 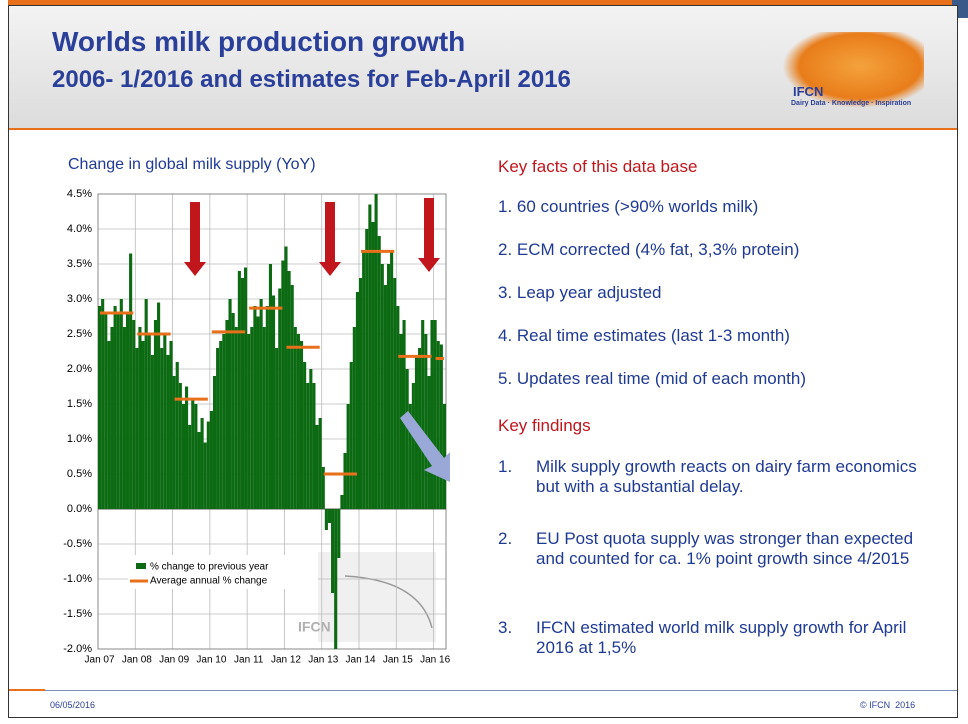 I want to click on y-tick-label: 3.5%, so click(x=79, y=264).